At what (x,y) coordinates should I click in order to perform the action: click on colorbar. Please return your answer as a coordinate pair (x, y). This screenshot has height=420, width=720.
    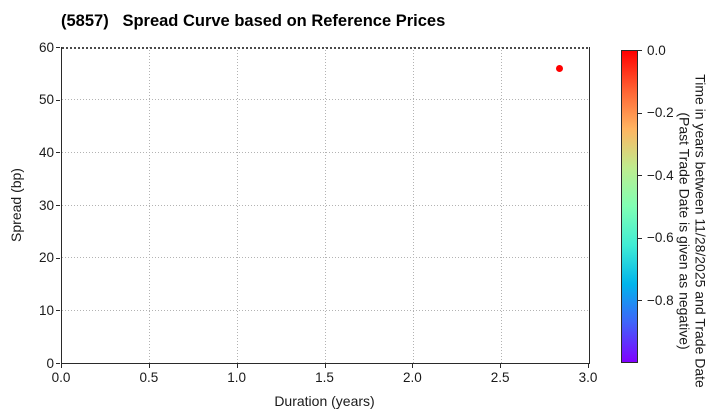
    Looking at the image, I should click on (629, 206).